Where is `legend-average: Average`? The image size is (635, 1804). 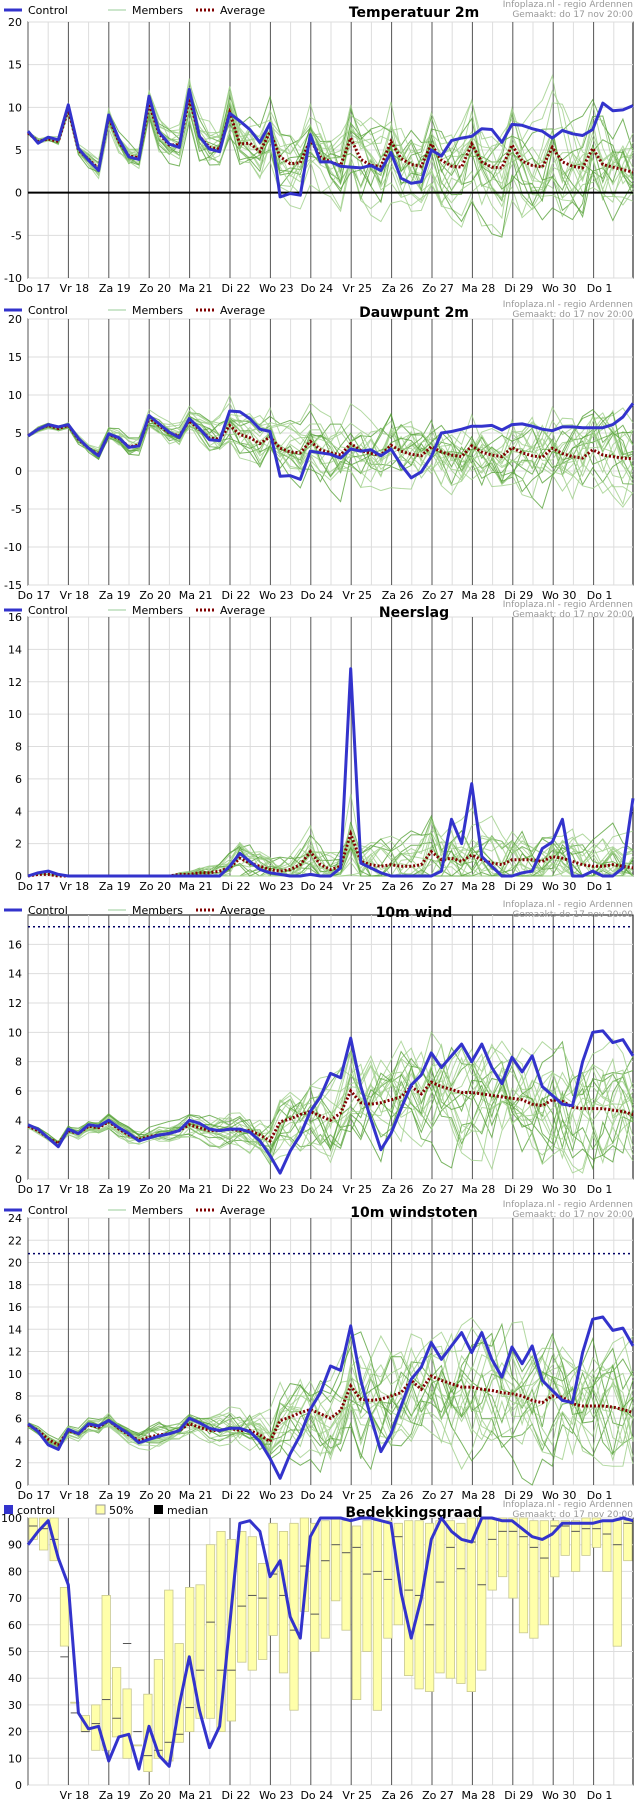 legend-average: Average is located at coordinates (242, 310).